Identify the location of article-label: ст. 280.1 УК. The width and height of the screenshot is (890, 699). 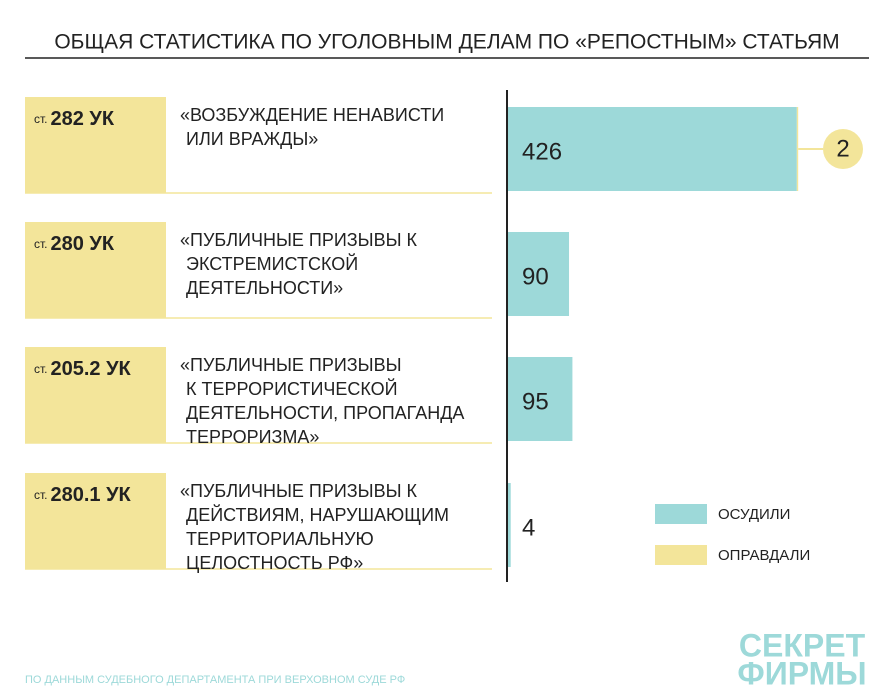
(83, 495).